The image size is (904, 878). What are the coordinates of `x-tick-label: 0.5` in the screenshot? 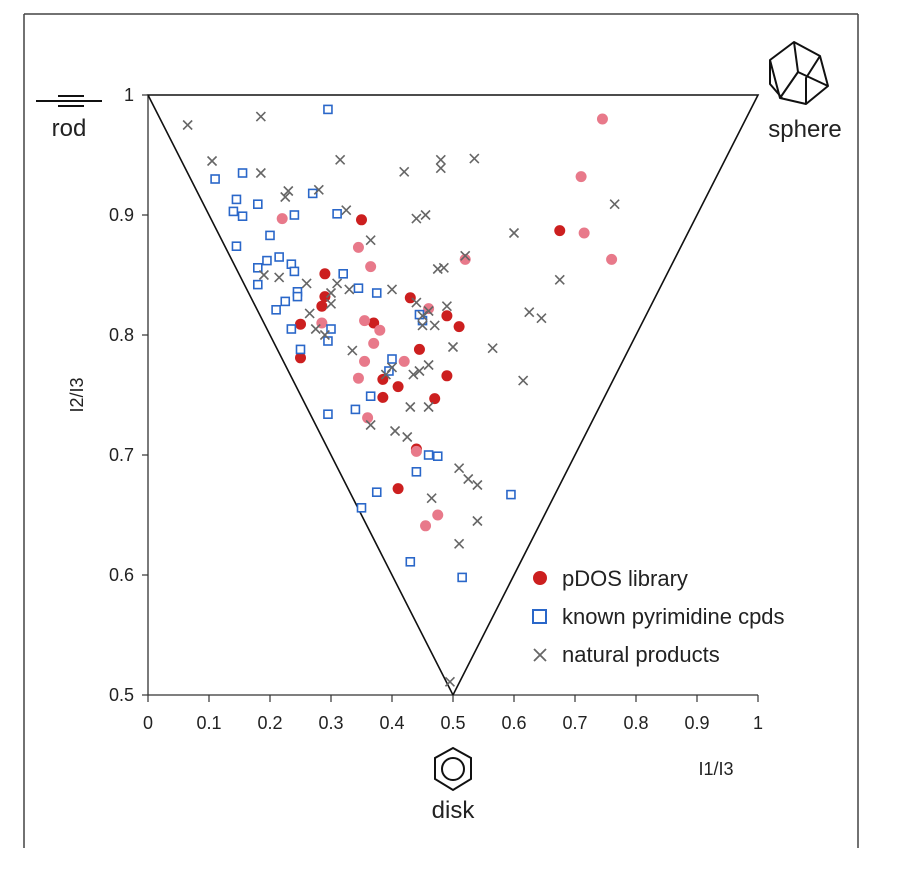 It's located at (452, 723).